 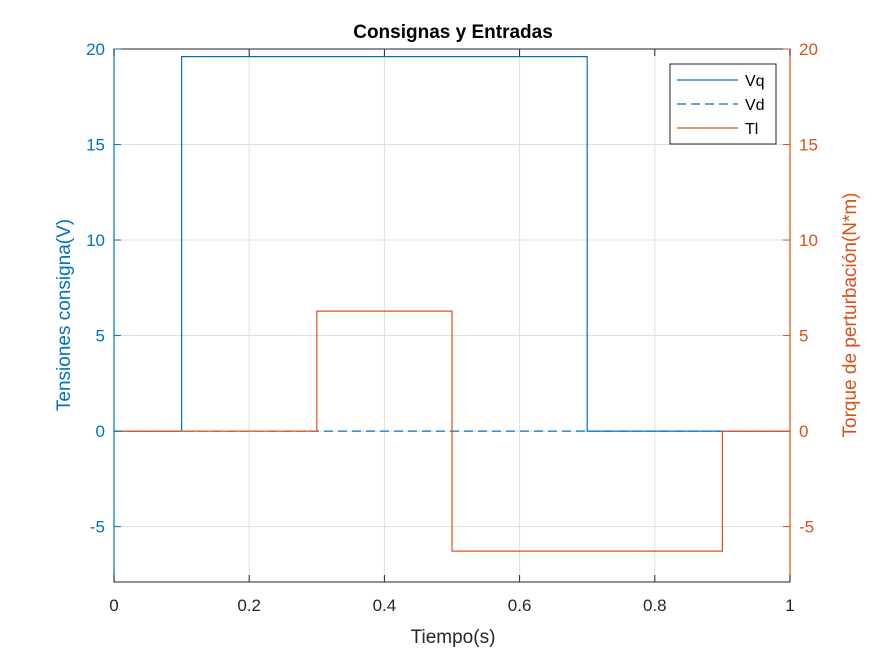 What do you see at coordinates (100, 431) in the screenshot?
I see `left-y-tick-label: 0` at bounding box center [100, 431].